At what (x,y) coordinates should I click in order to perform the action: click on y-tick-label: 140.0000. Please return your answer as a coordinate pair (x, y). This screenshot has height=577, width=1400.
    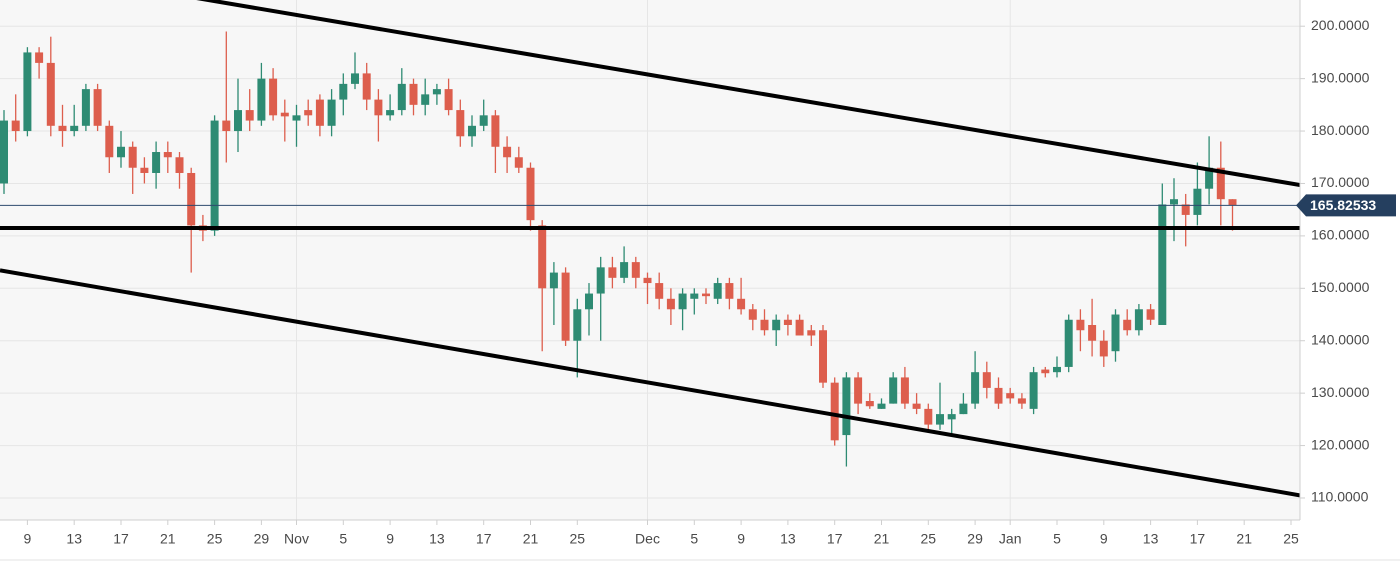
    Looking at the image, I should click on (1340, 339).